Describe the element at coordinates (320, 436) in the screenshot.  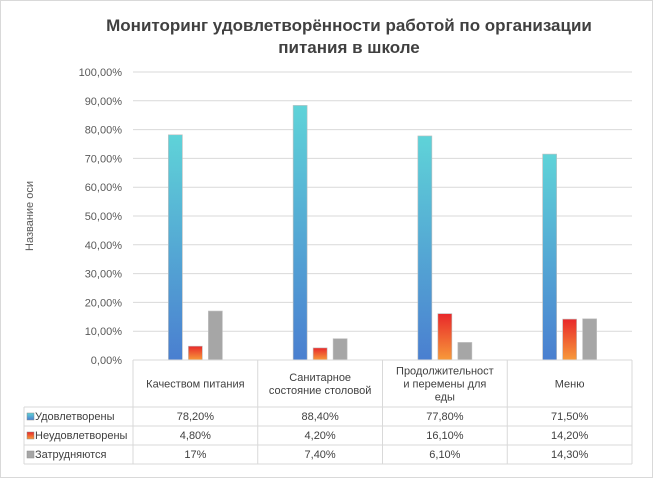
I see `data-table-value: 4,20%` at that location.